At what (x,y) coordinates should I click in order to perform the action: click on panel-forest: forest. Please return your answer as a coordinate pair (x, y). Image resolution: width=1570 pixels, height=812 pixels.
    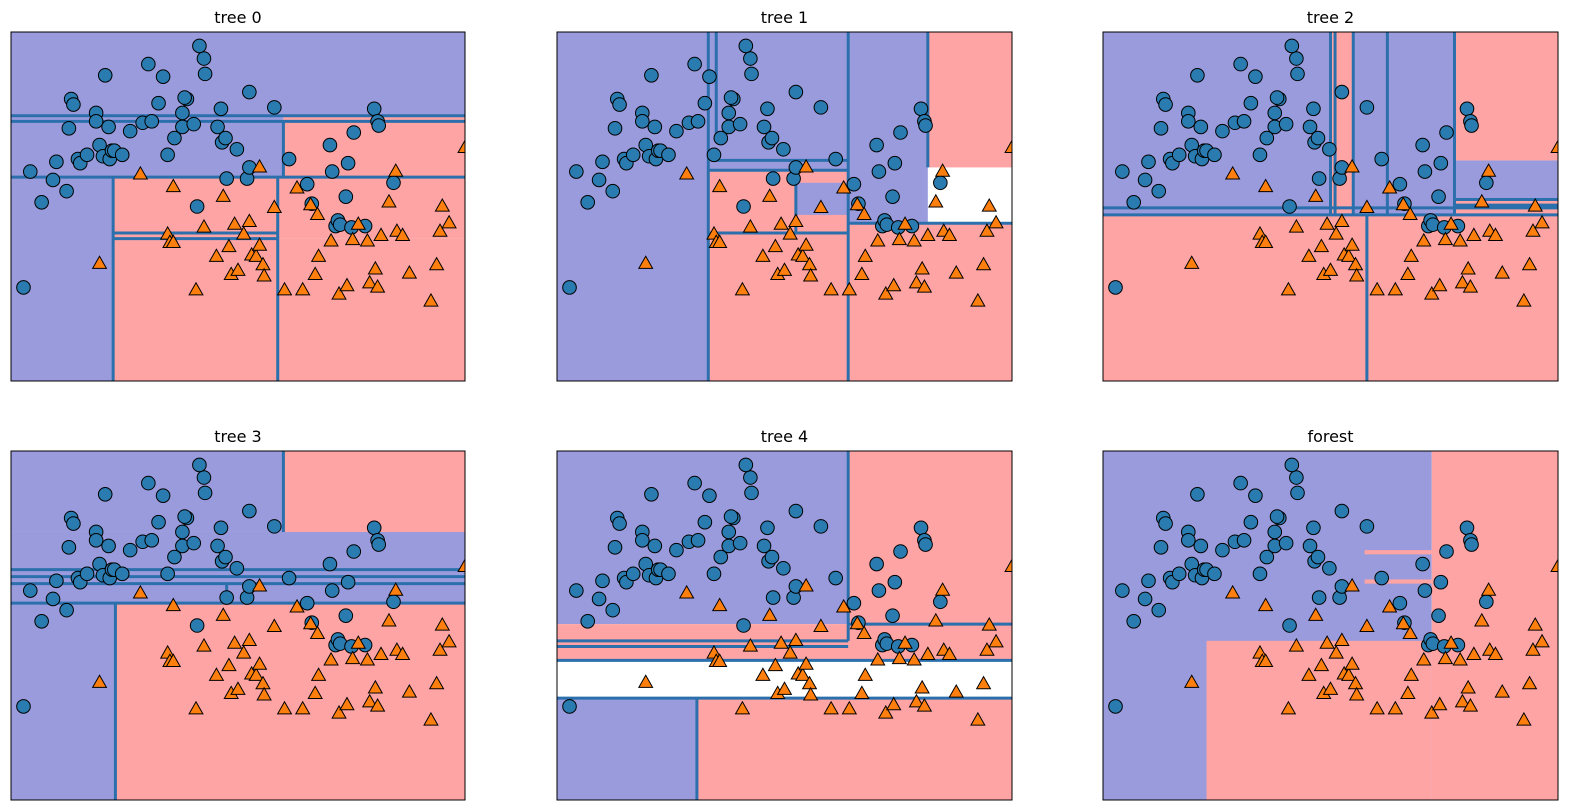
    Looking at the image, I should click on (1330, 614).